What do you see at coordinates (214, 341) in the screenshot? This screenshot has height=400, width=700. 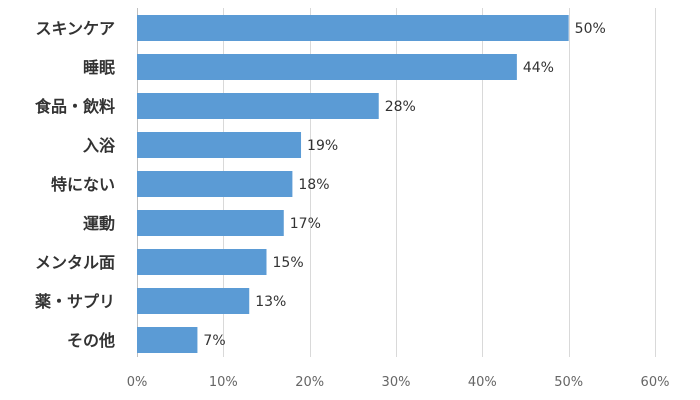 I see `data-label-8: 7%` at bounding box center [214, 341].